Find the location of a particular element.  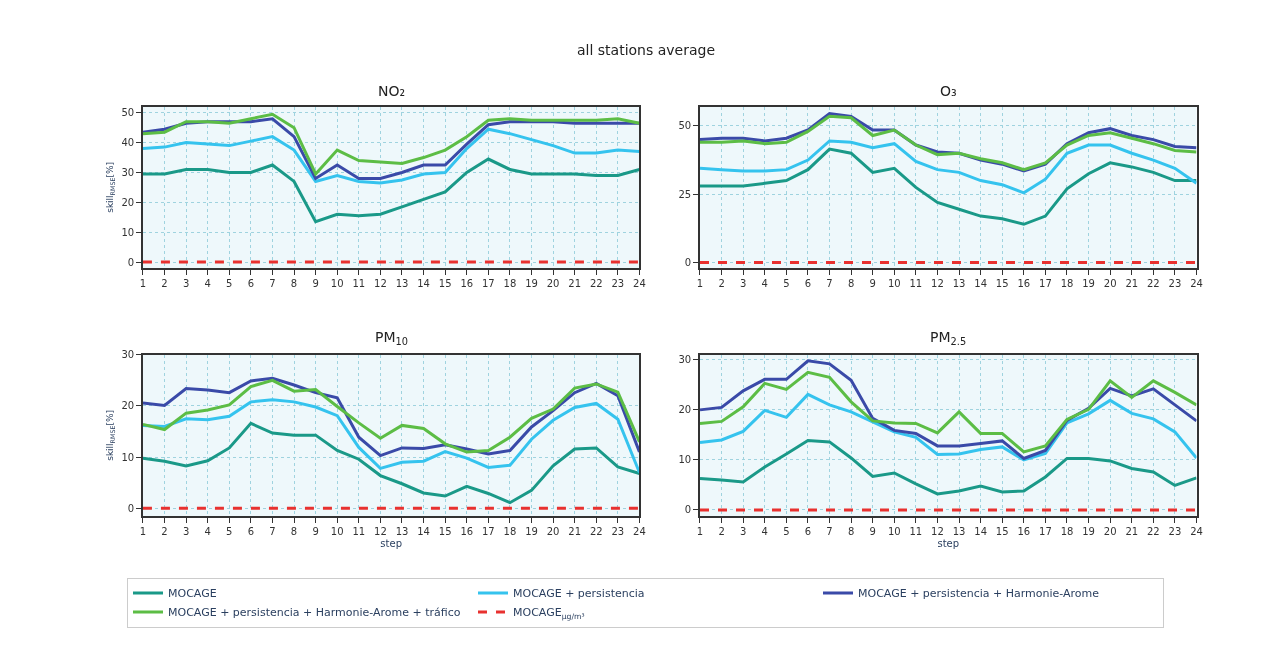

chart-title: O₃ is located at coordinates (948, 91).